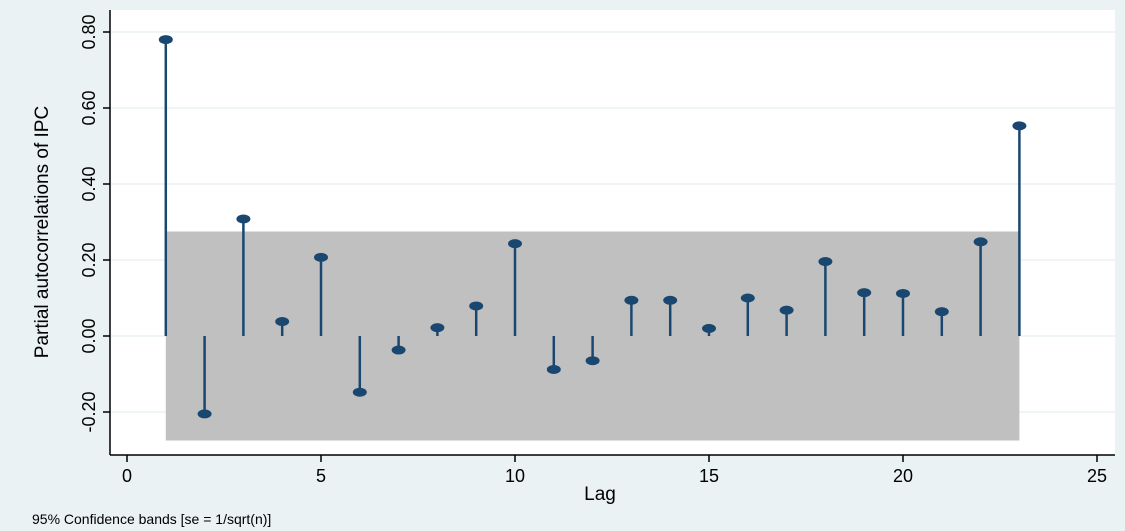 This screenshot has height=531, width=1125. What do you see at coordinates (321, 476) in the screenshot?
I see `x-tick-label: 5` at bounding box center [321, 476].